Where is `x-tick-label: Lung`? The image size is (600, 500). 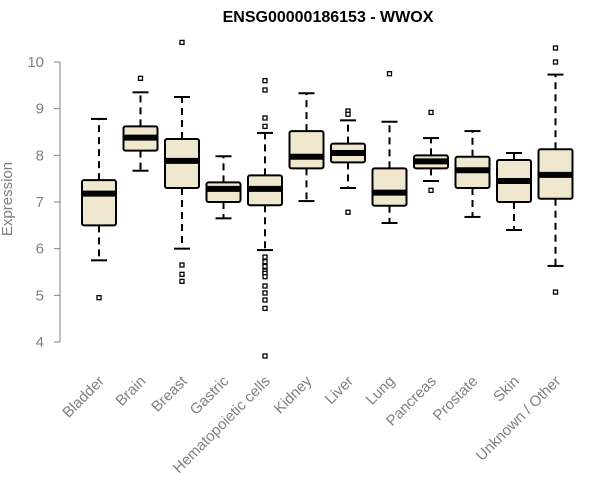 x-tick-label: Lung is located at coordinates (381, 391).